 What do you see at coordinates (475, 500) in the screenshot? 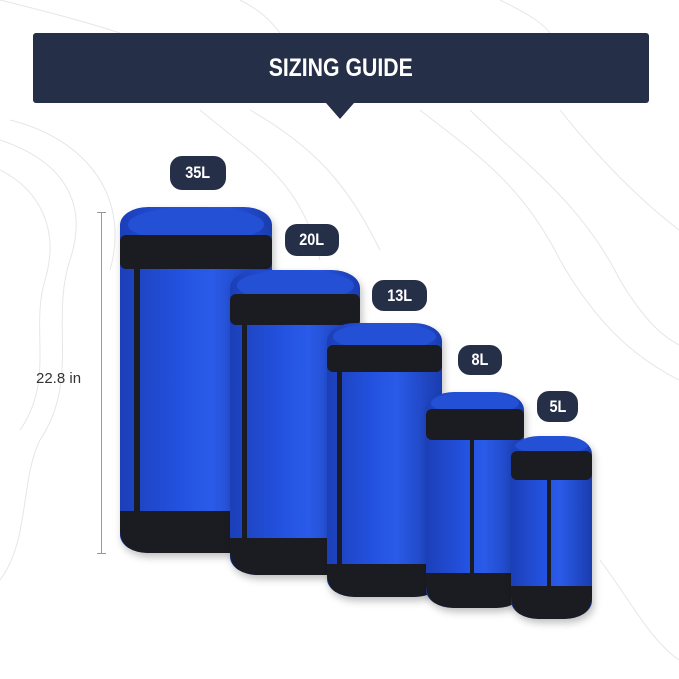
I see `bag-8l-image` at bounding box center [475, 500].